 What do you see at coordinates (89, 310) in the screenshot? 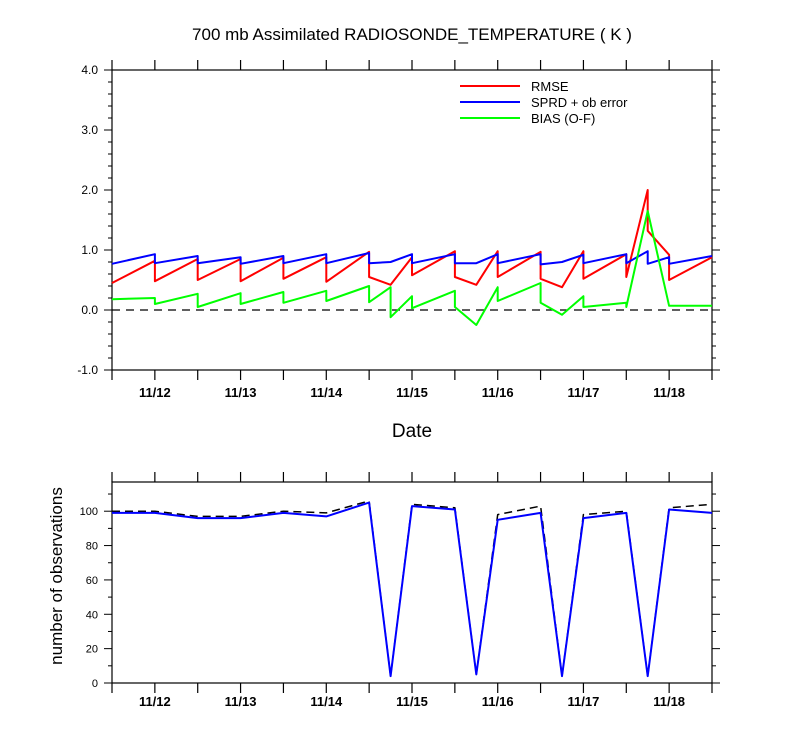
I see `y-tick-label: 0.0` at bounding box center [89, 310].